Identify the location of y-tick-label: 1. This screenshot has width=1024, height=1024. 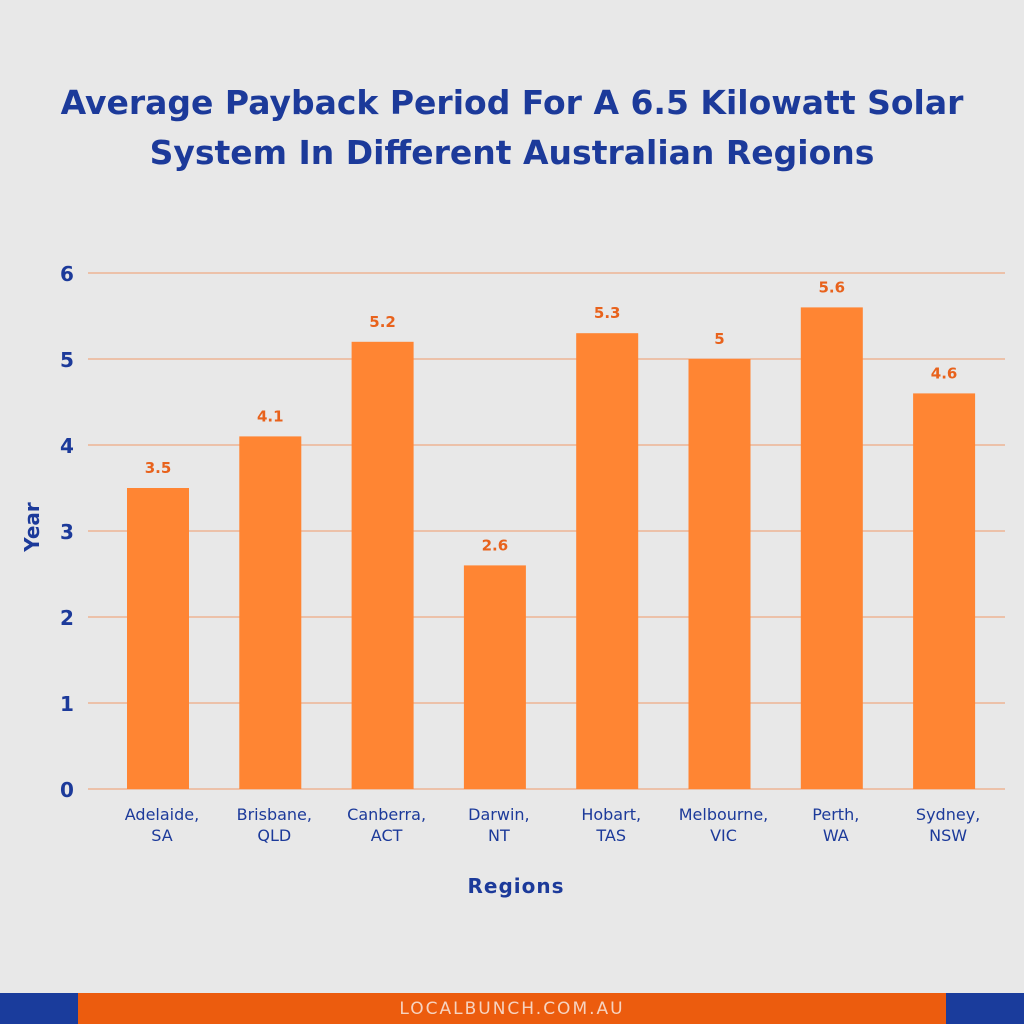
(67, 704).